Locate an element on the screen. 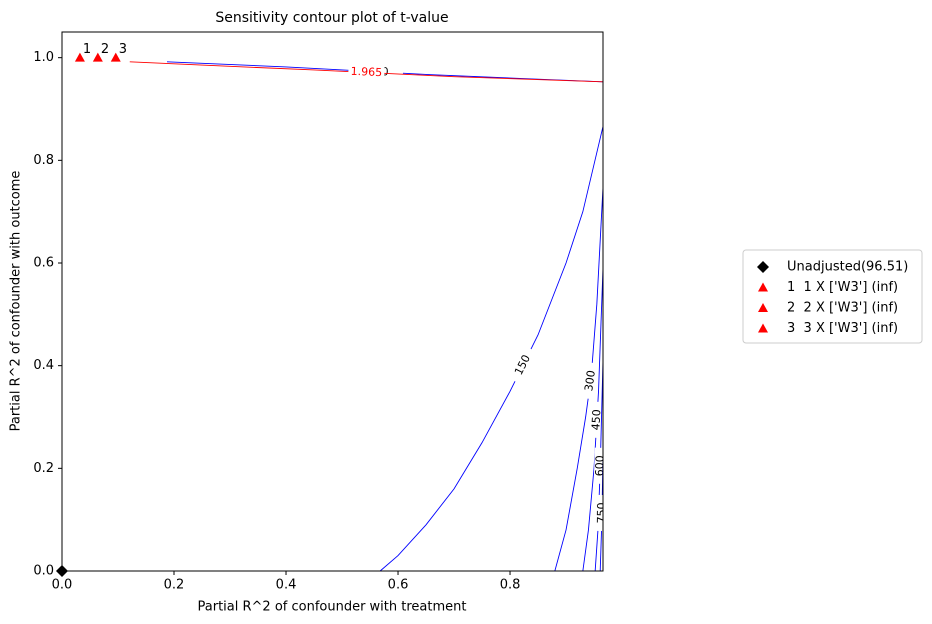 This screenshot has height=624, width=932. x-axis-label: Partial R^2 of confounder with treatment is located at coordinates (332, 607).